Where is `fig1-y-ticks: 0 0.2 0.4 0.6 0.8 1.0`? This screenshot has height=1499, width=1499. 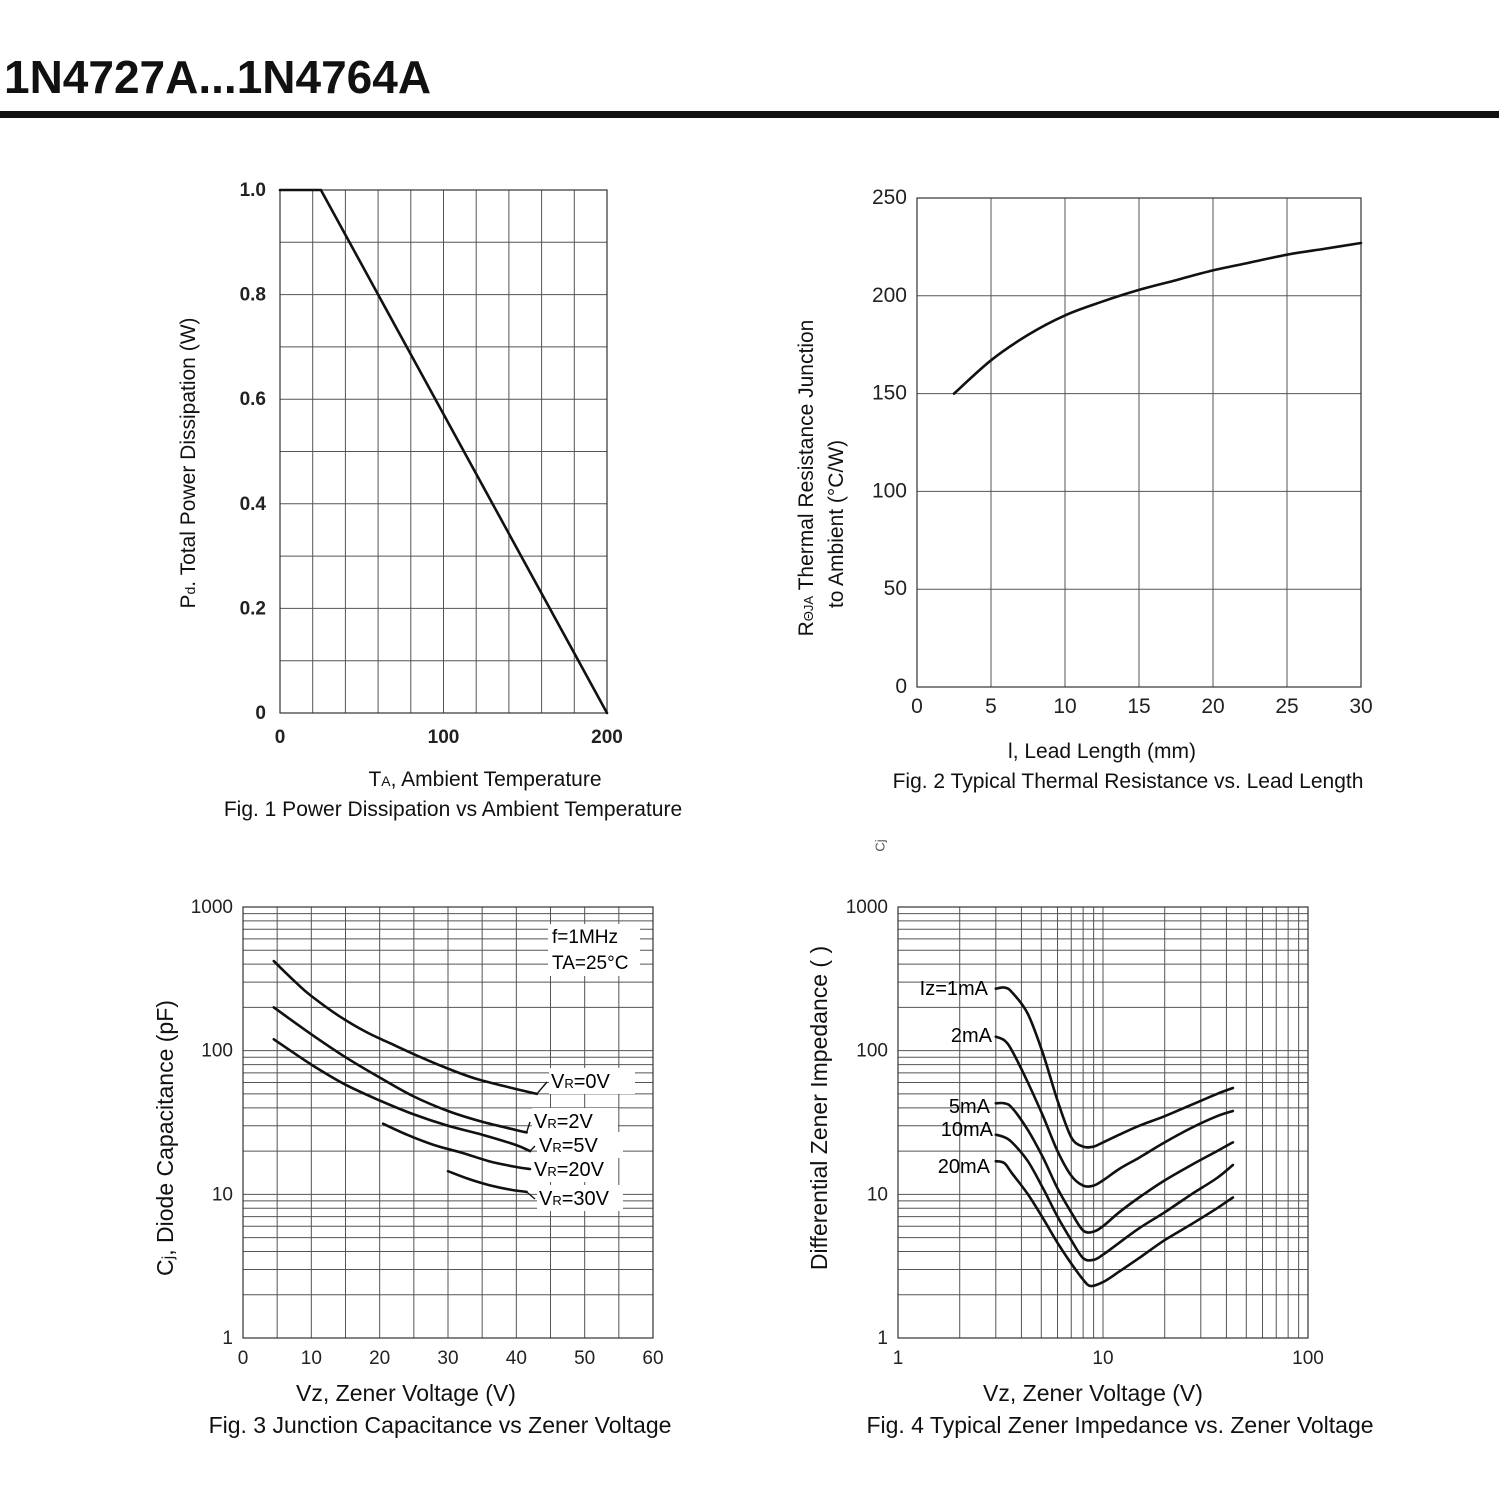 fig1-y-ticks: 0 0.2 0.4 0.6 0.8 1.0 is located at coordinates (253, 452).